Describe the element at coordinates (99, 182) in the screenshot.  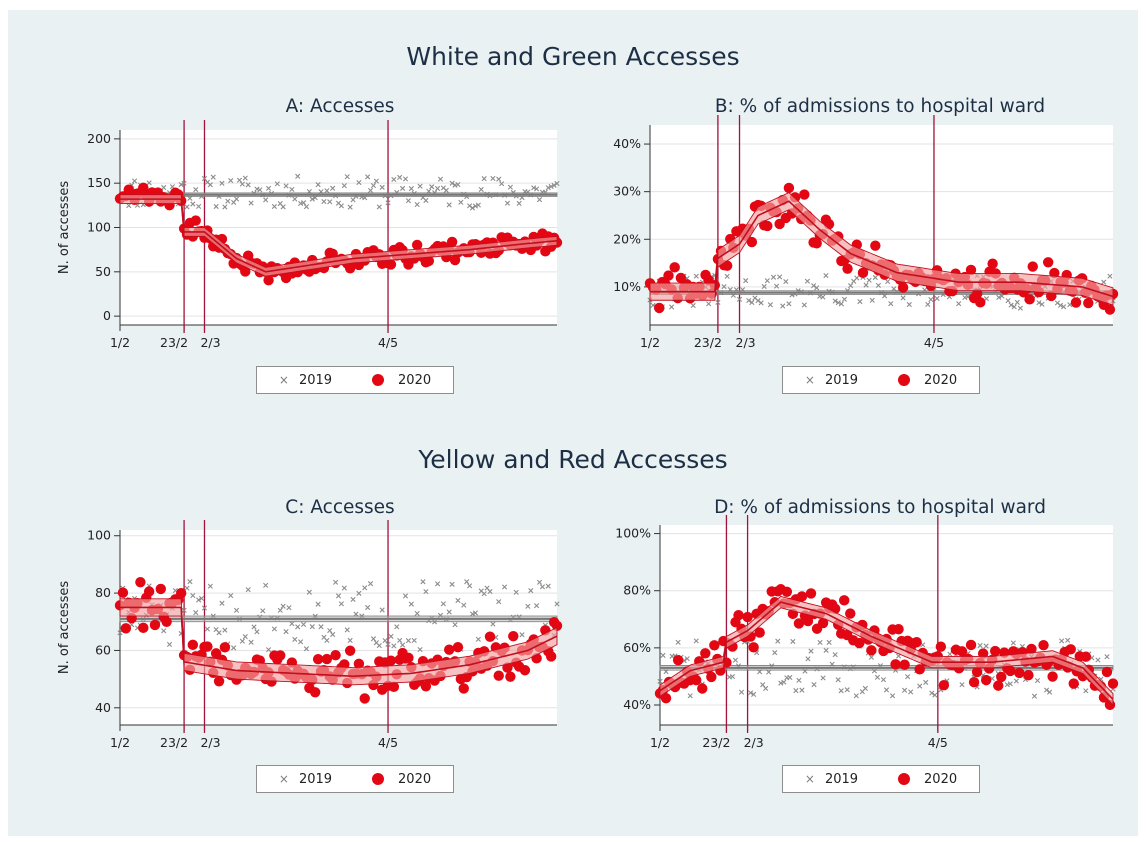
I see `y-tick-label: 150` at that location.